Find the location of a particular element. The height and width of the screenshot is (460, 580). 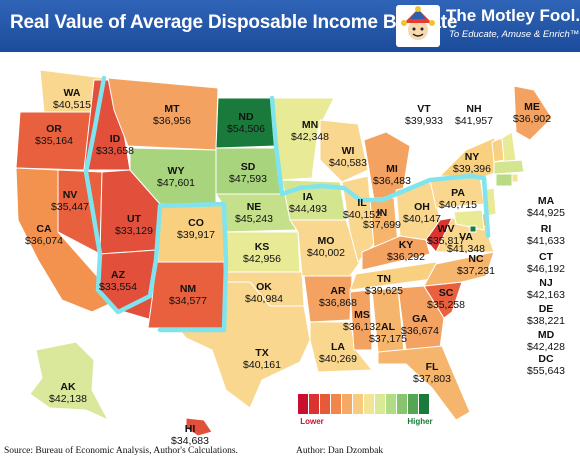

state-ME is located at coordinates (533, 113).